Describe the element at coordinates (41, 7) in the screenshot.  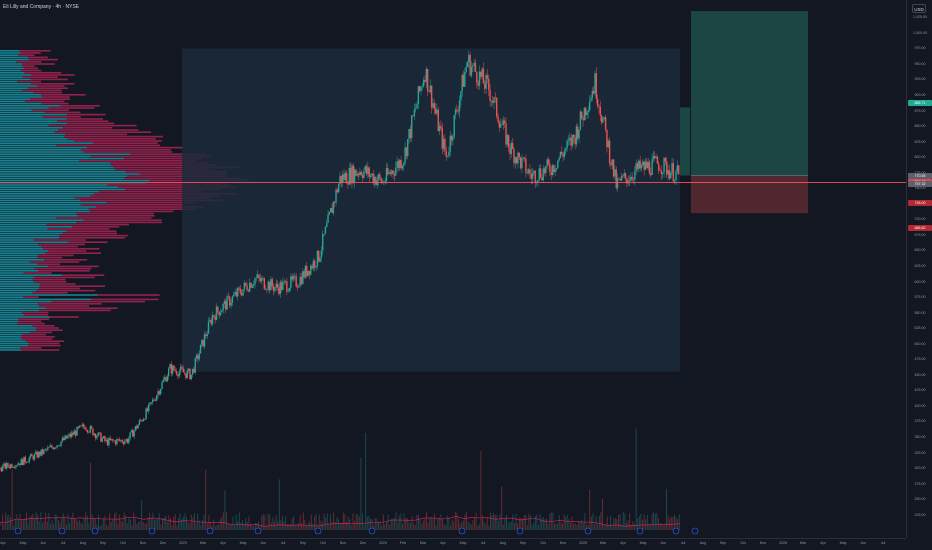
I see `symbol-title: Eli Lilly and Company · 4h · NYSE` at that location.